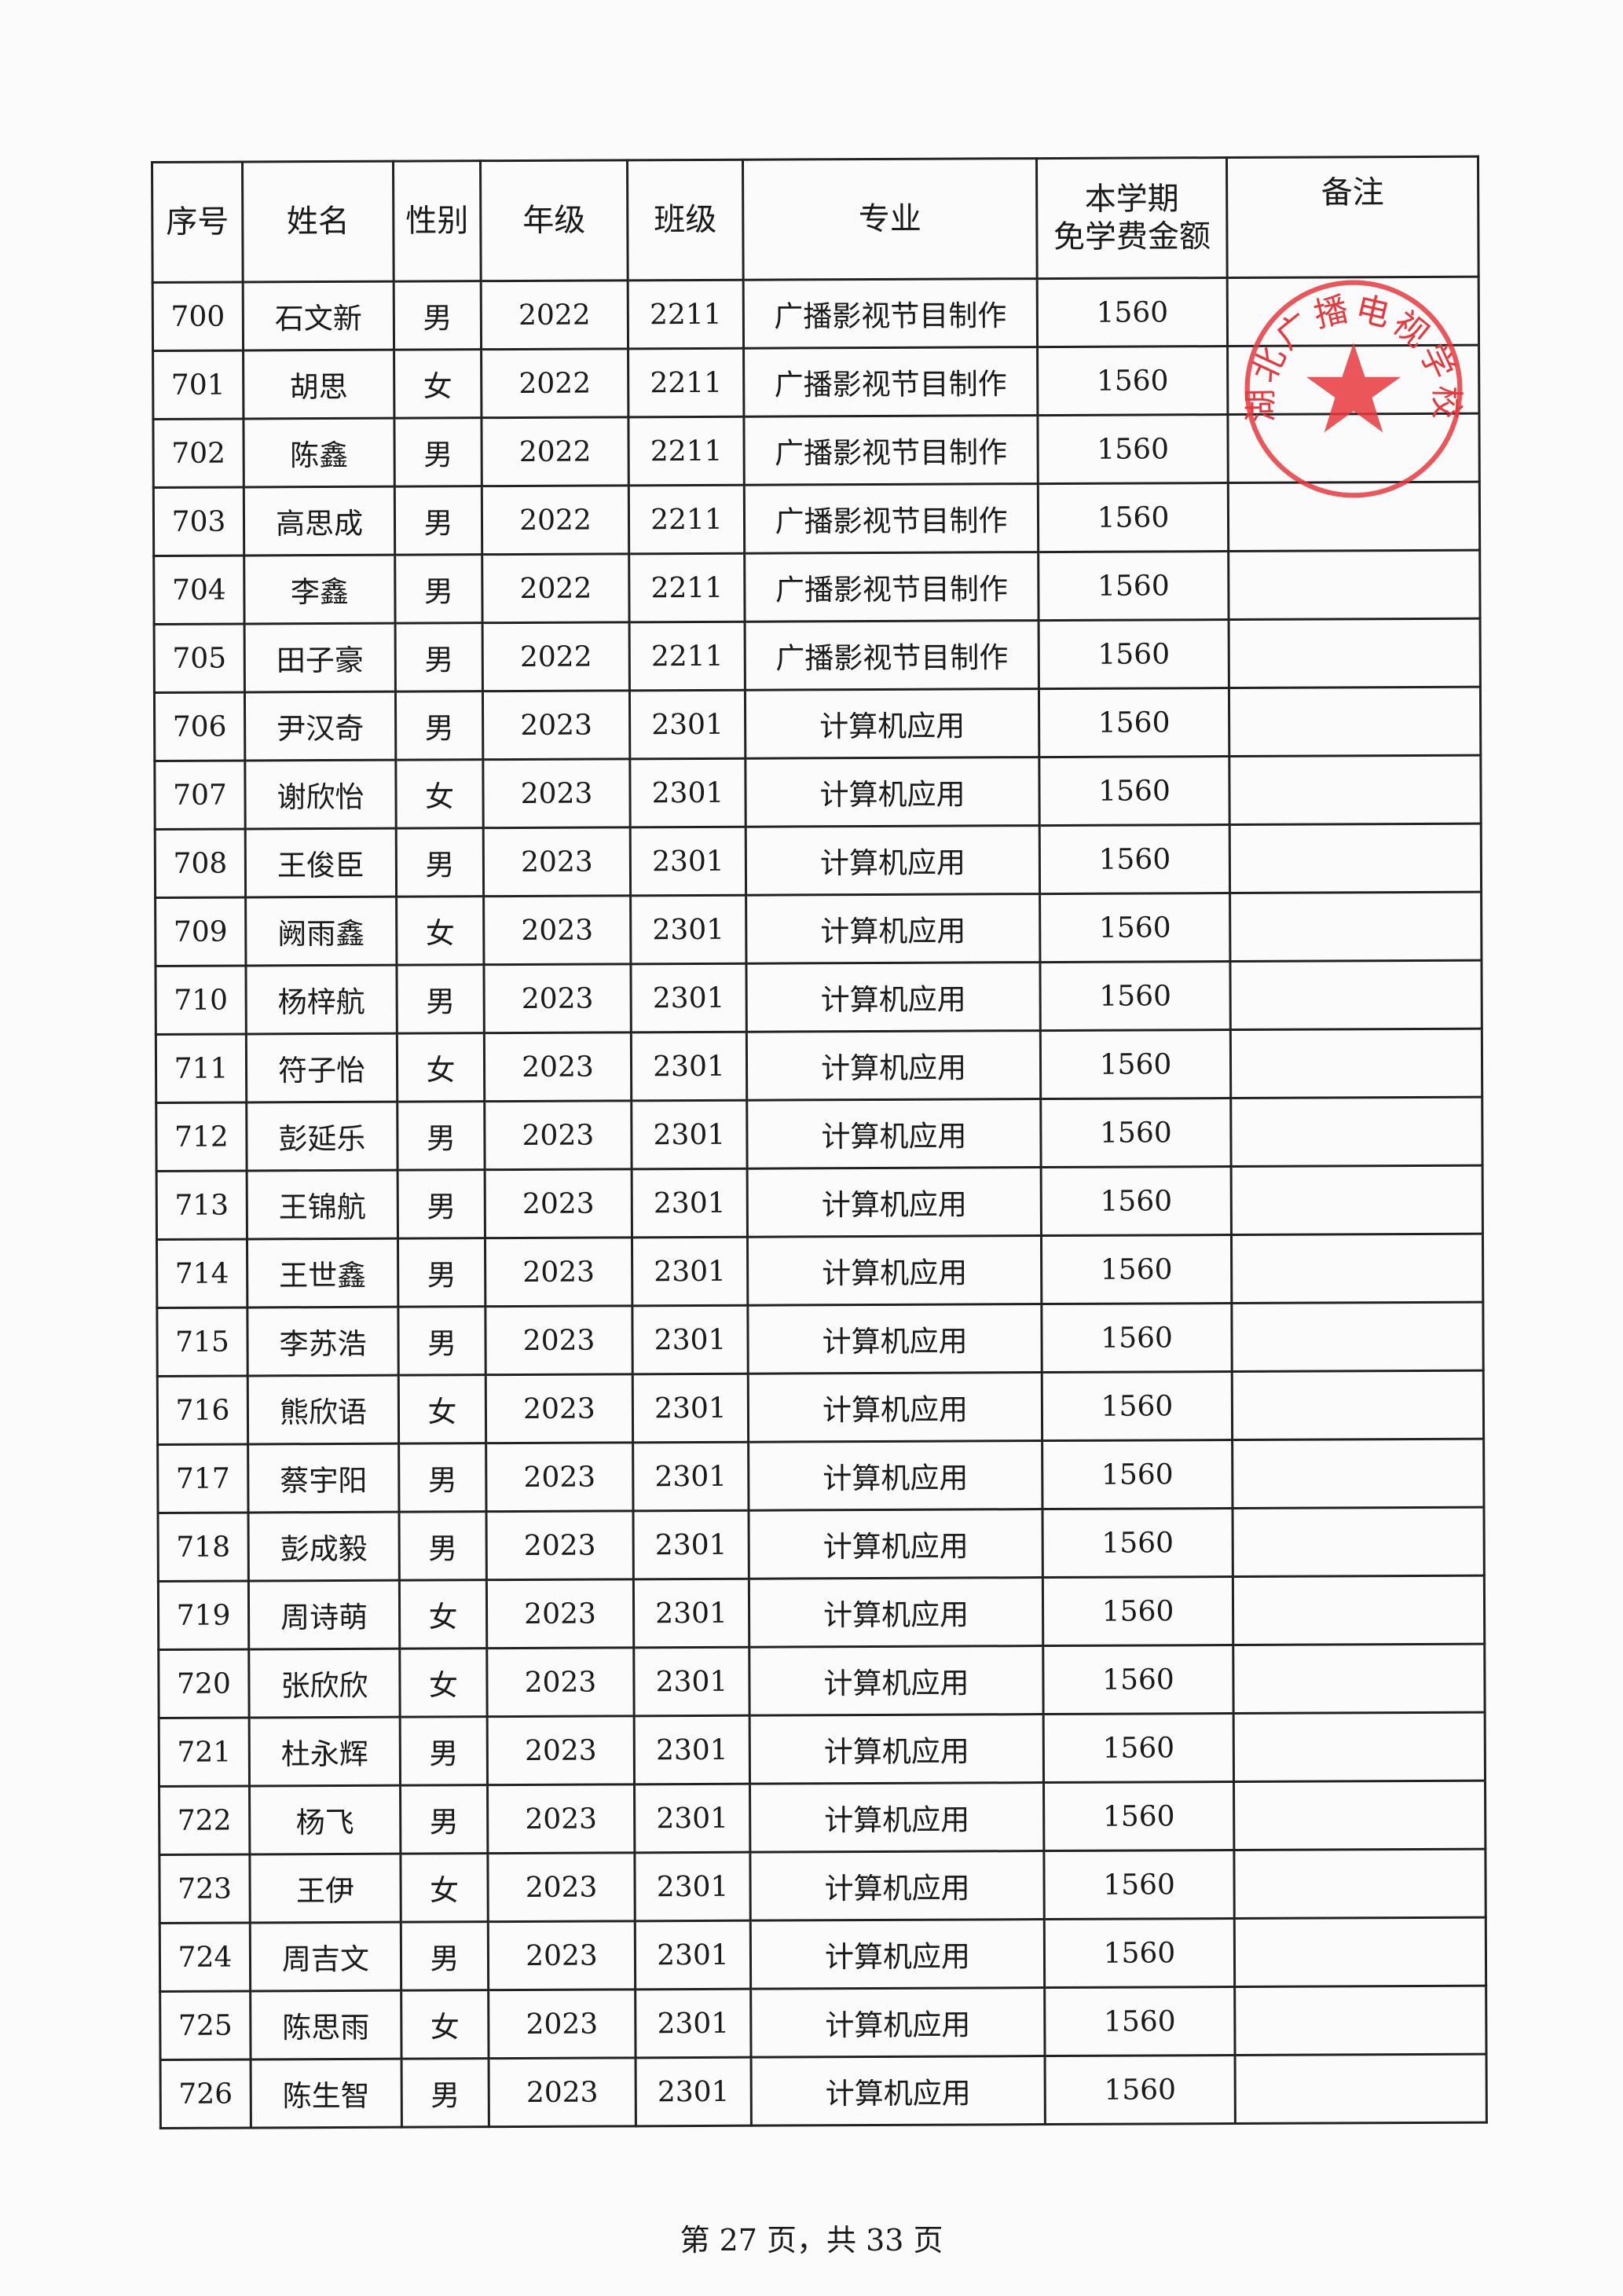 This screenshot has height=2296, width=1623. I want to click on header-name: 姓名, so click(318, 221).